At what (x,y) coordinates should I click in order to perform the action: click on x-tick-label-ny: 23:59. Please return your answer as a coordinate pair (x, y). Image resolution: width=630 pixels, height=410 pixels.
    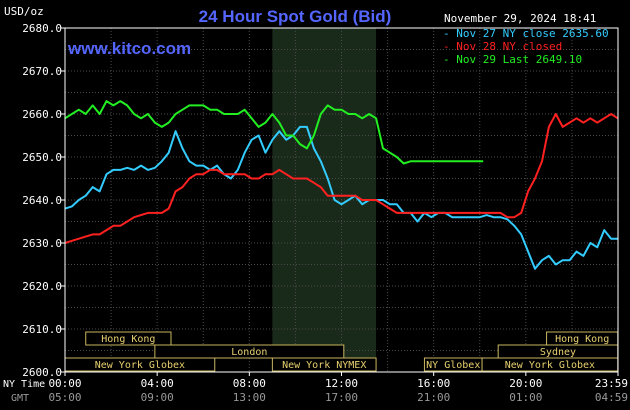
    Looking at the image, I should click on (611, 383).